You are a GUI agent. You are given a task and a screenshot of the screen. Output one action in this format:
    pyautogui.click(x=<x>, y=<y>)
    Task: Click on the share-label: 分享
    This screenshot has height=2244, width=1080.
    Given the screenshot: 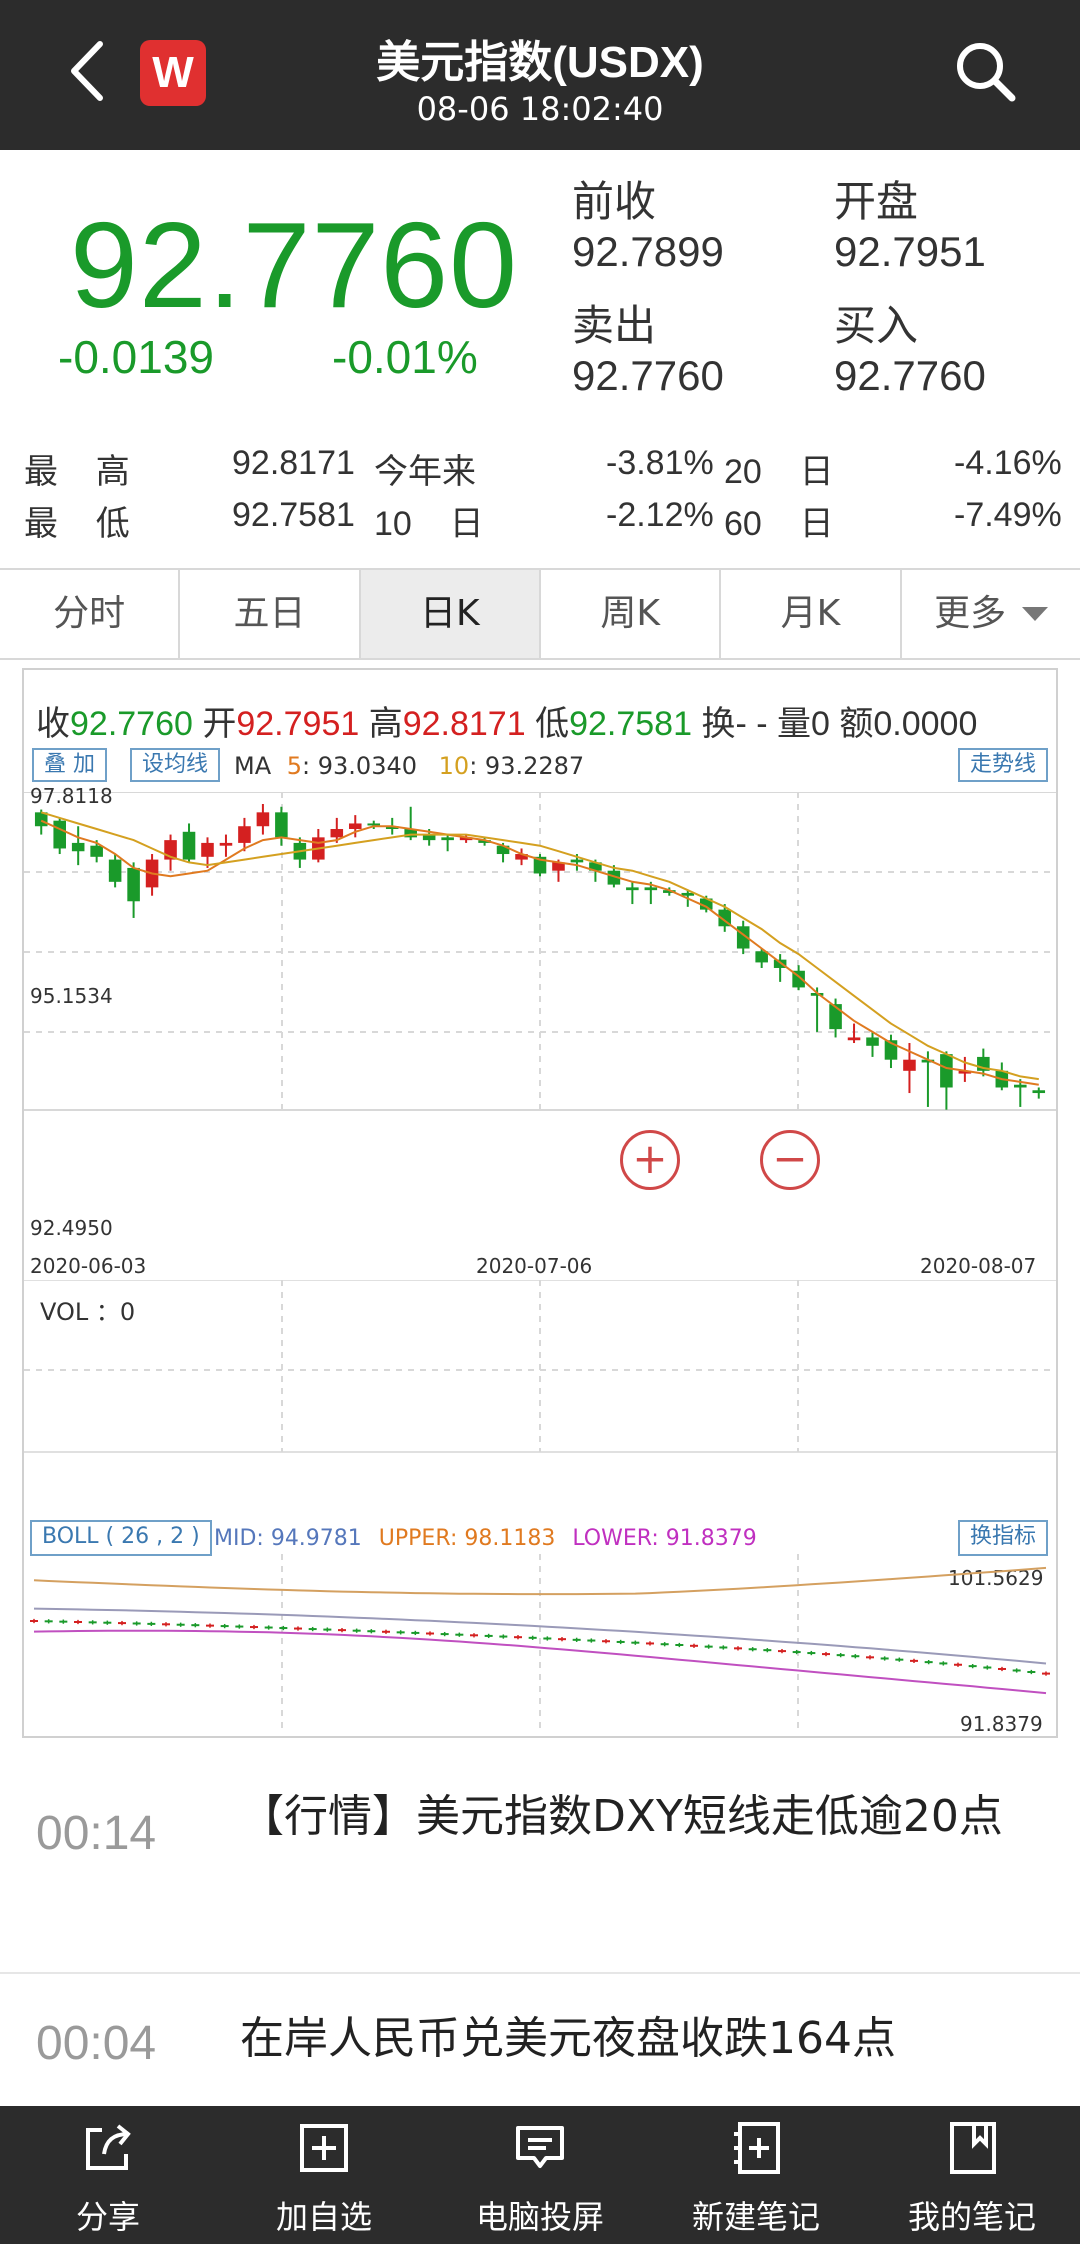 What is the action you would take?
    pyautogui.click(x=107, y=2217)
    